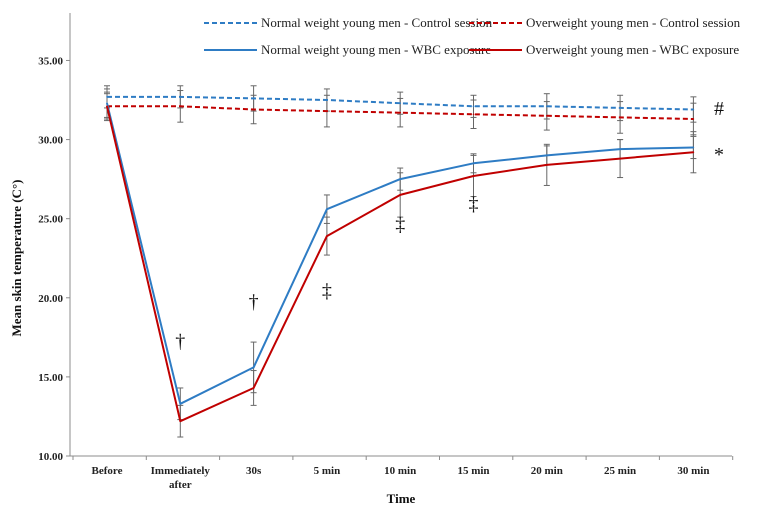 The width and height of the screenshot is (757, 519). What do you see at coordinates (620, 471) in the screenshot?
I see `x-tick-label: 25 min` at bounding box center [620, 471].